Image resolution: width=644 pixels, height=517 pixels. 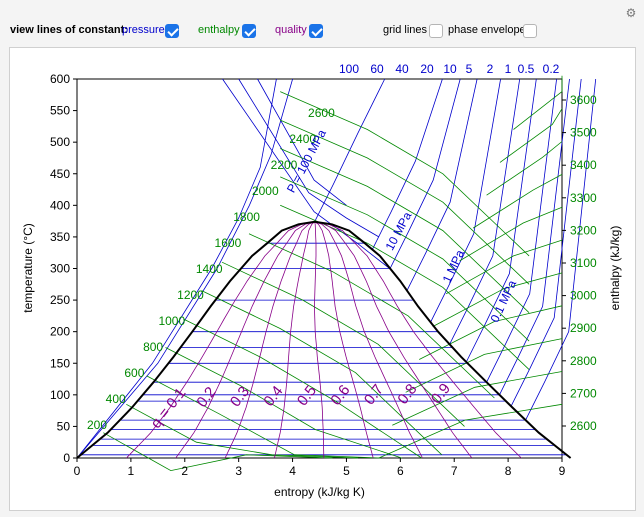 I want to click on pressure-checkbox, so click(x=172, y=31).